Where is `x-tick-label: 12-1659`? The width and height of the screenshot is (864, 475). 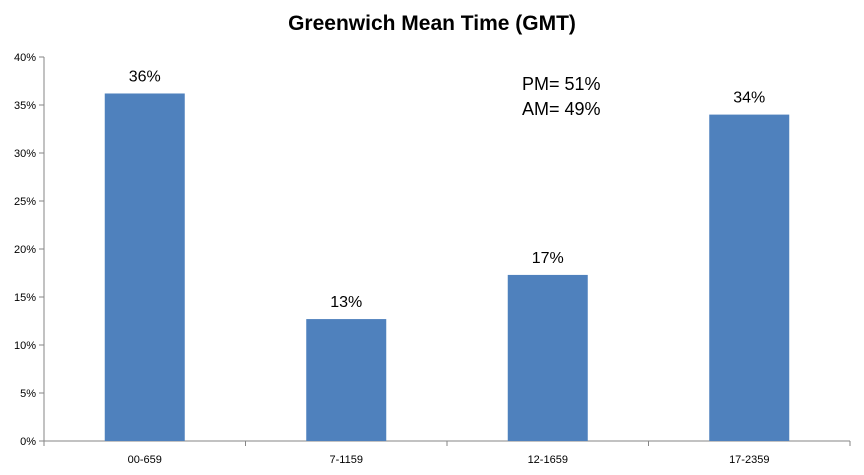 x-tick-label: 12-1659 is located at coordinates (548, 460).